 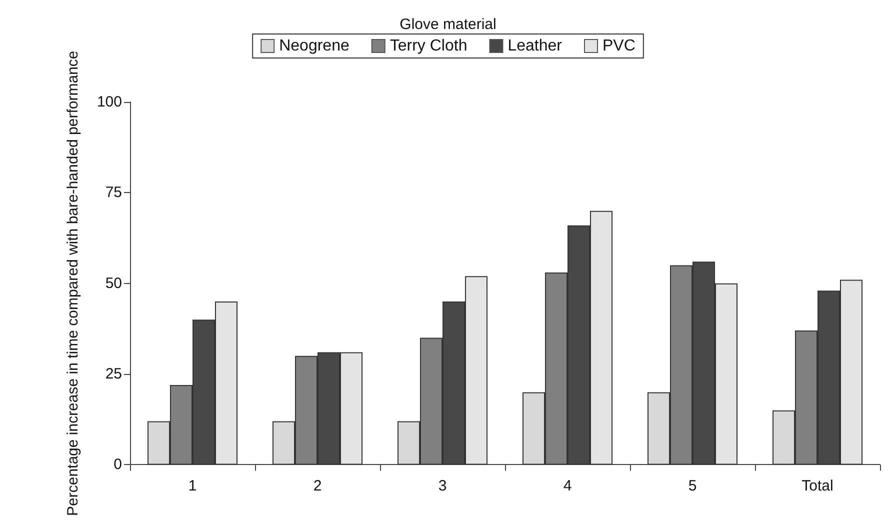 What do you see at coordinates (73, 283) in the screenshot?
I see `y-axis-title: Percentage increase in time compared with bare-handed performance` at bounding box center [73, 283].